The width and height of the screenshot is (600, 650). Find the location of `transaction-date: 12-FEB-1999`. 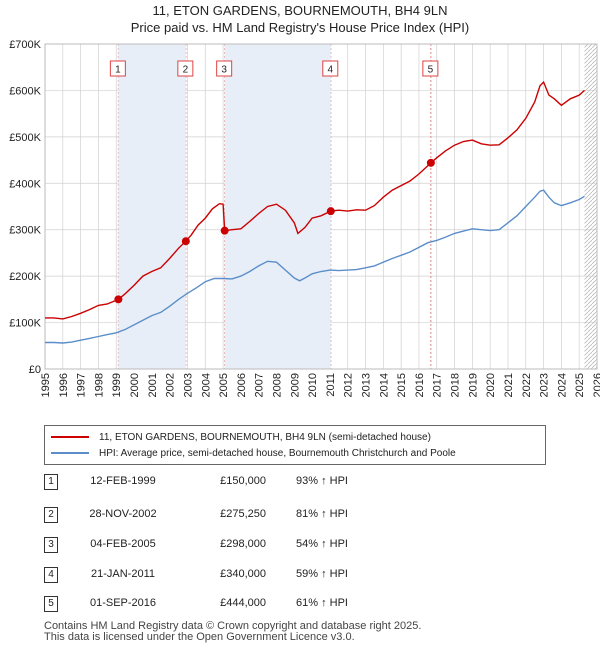

transaction-date: 12-FEB-1999 is located at coordinates (123, 481).